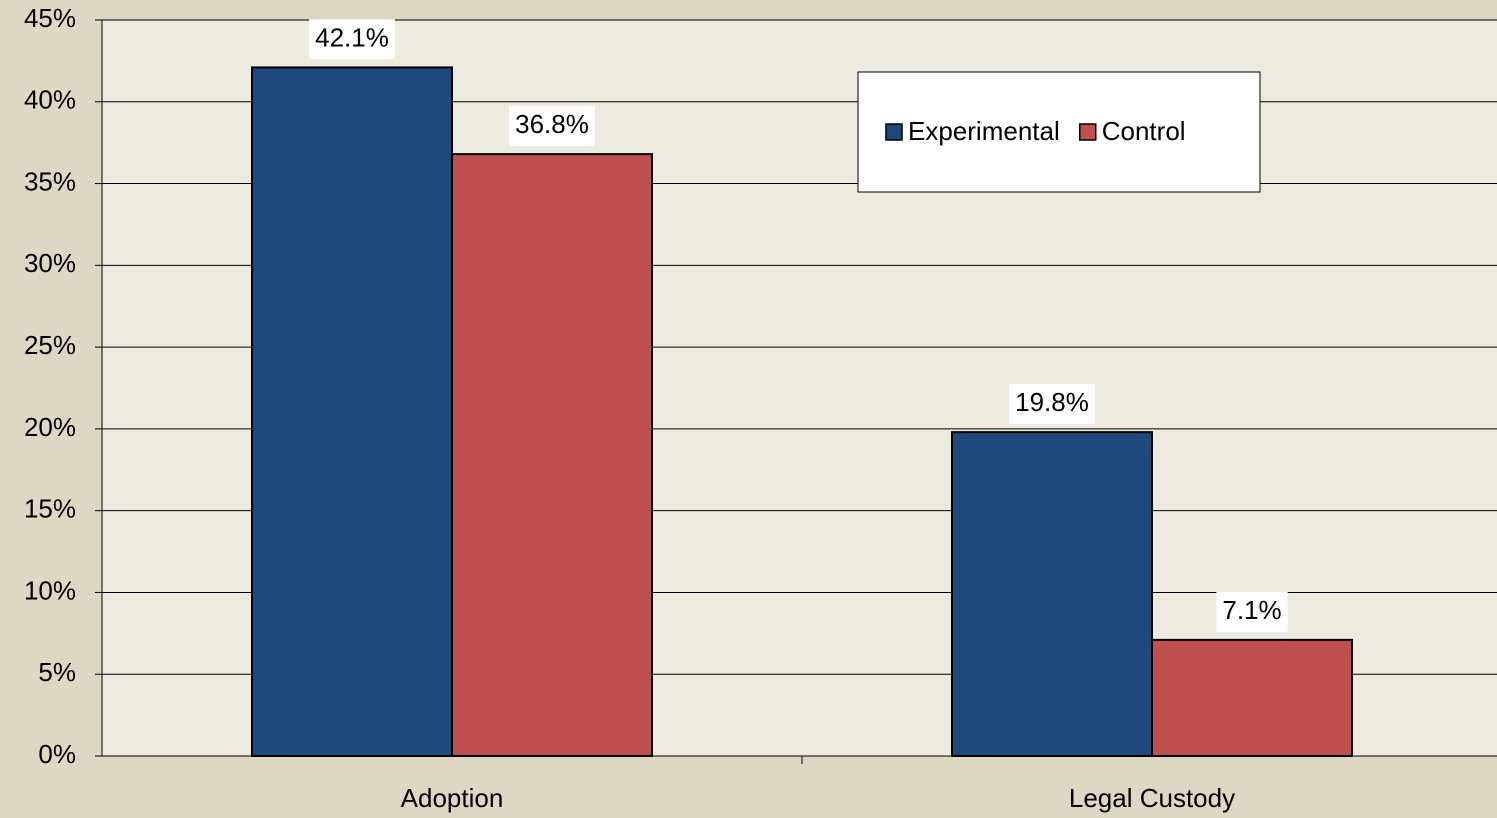 This screenshot has height=818, width=1497. I want to click on y-tick-label: 45%, so click(50, 18).